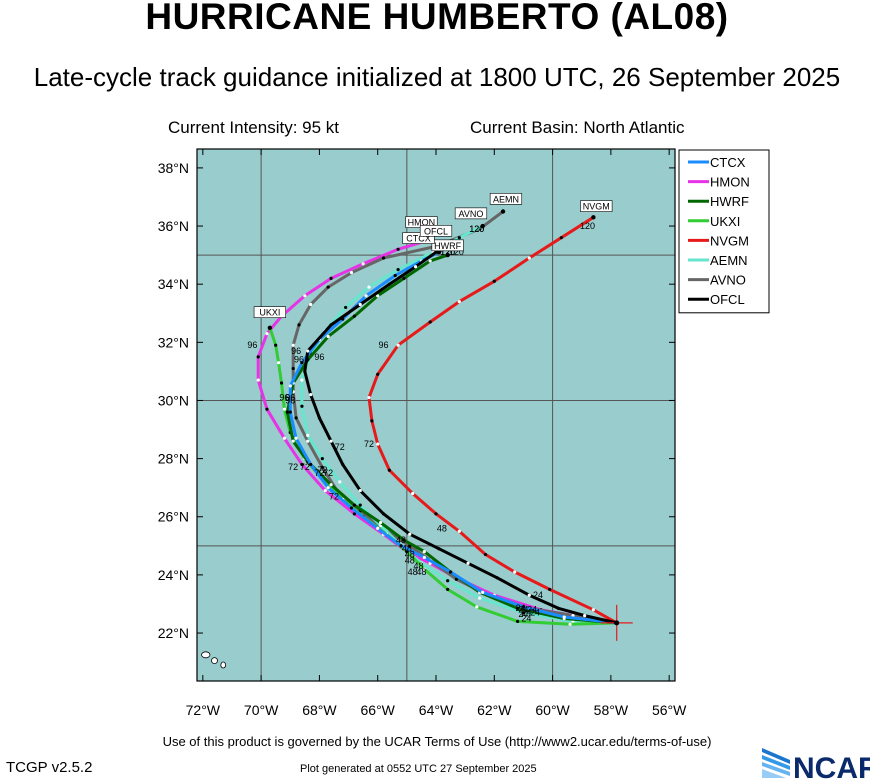 This screenshot has width=874, height=780. What do you see at coordinates (293, 467) in the screenshot?
I see `hour-label-hmon: 72` at bounding box center [293, 467].